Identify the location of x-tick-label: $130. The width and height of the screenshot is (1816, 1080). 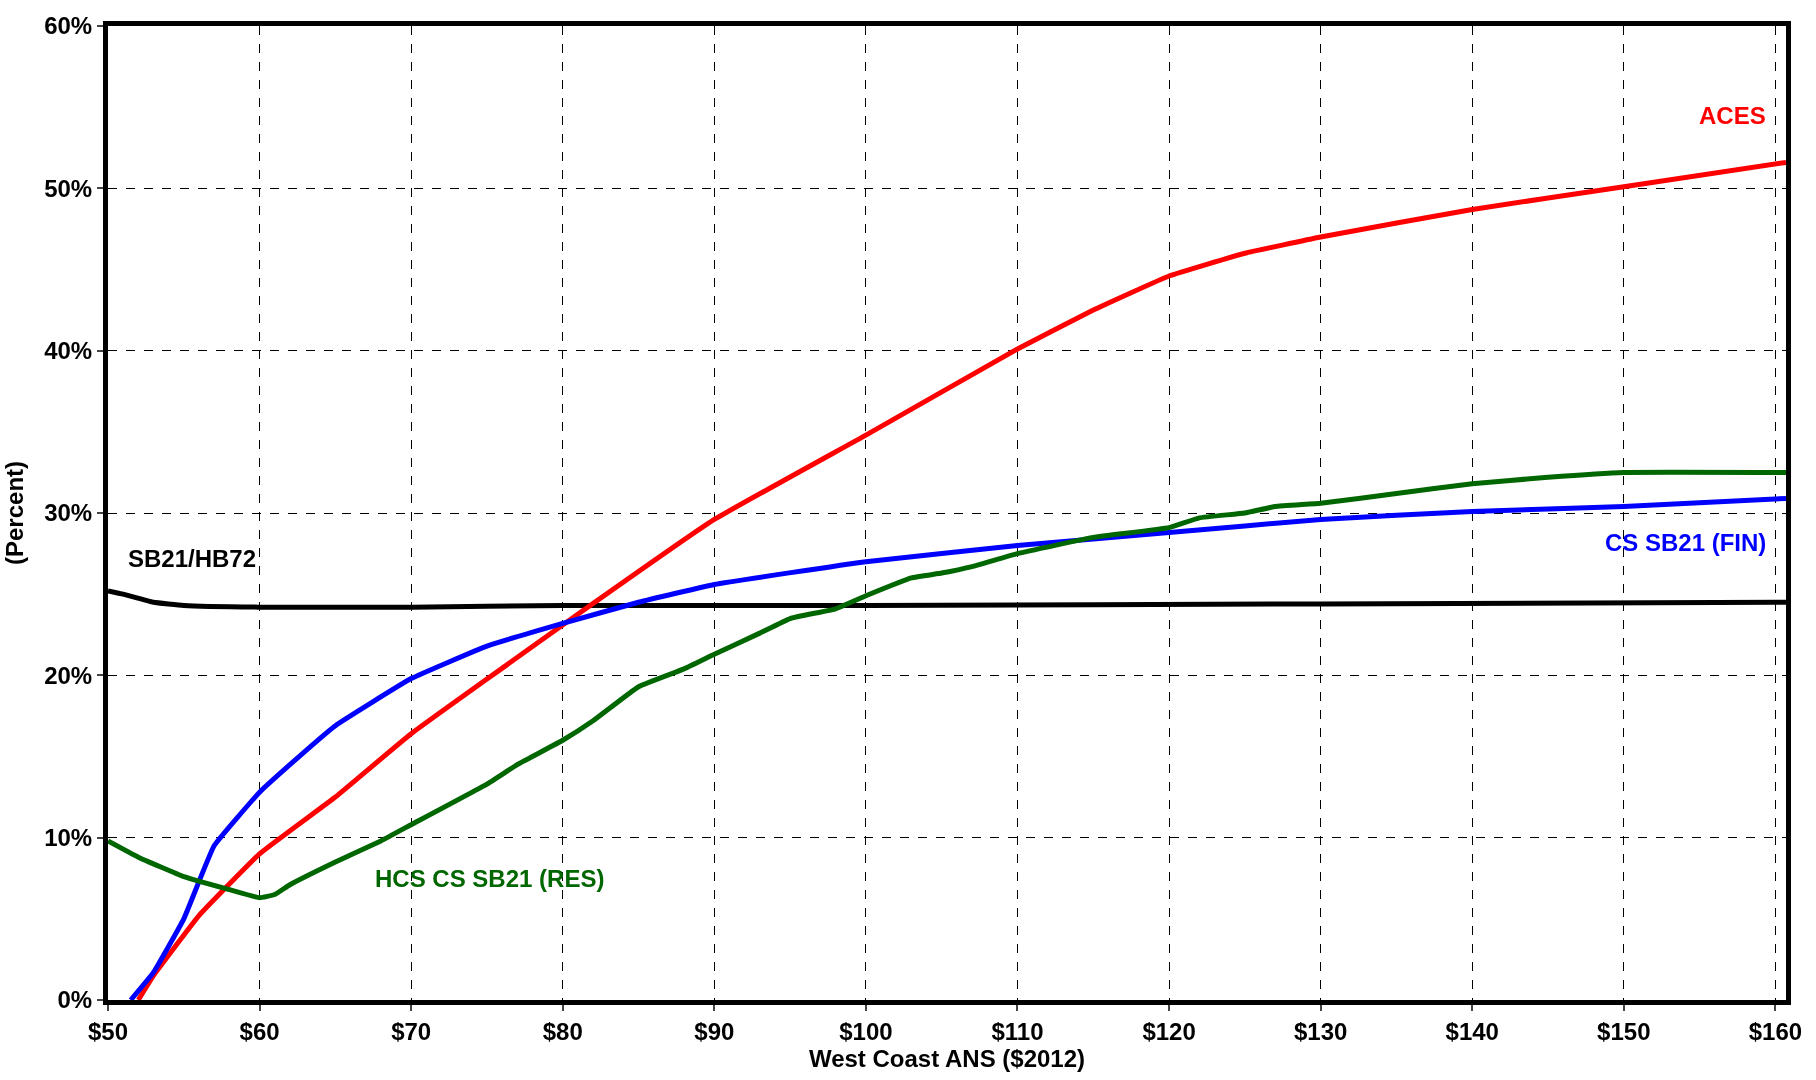
(1320, 1031).